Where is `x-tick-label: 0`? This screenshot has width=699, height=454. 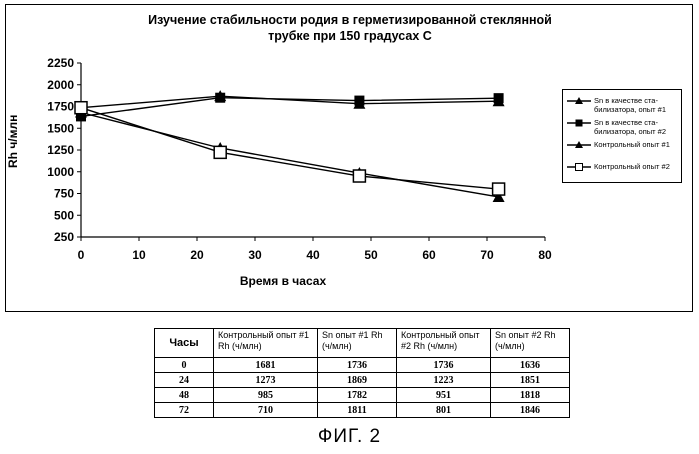 x-tick-label: 0 is located at coordinates (81, 255).